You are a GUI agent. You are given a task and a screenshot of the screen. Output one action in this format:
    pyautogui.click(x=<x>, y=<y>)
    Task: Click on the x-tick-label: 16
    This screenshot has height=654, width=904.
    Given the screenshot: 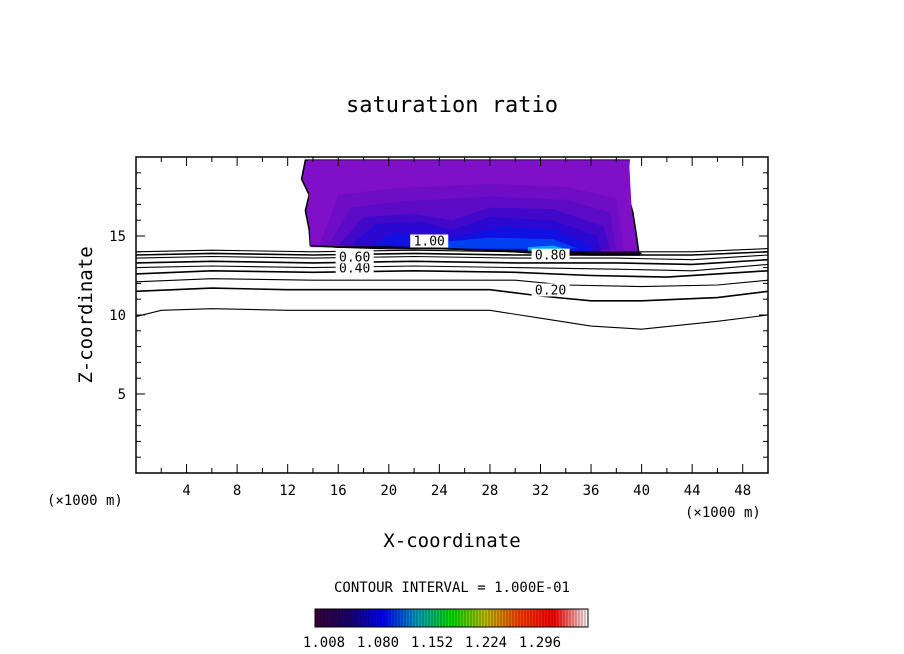 What is the action you would take?
    pyautogui.click(x=338, y=491)
    